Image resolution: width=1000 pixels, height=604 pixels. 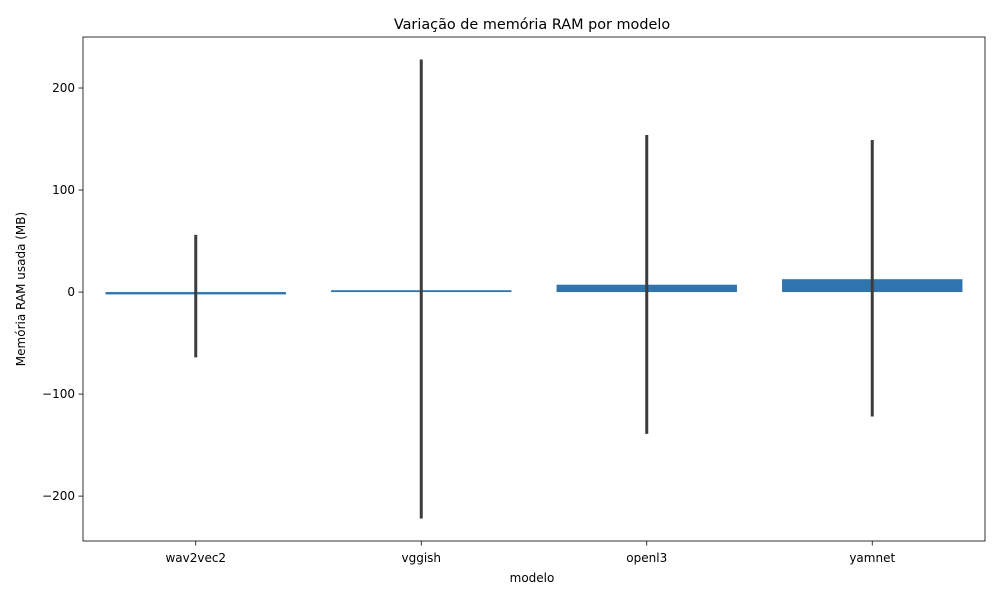 I want to click on x-axis: wav2vec2 vggish openl3 yamnet, so click(x=530, y=553).